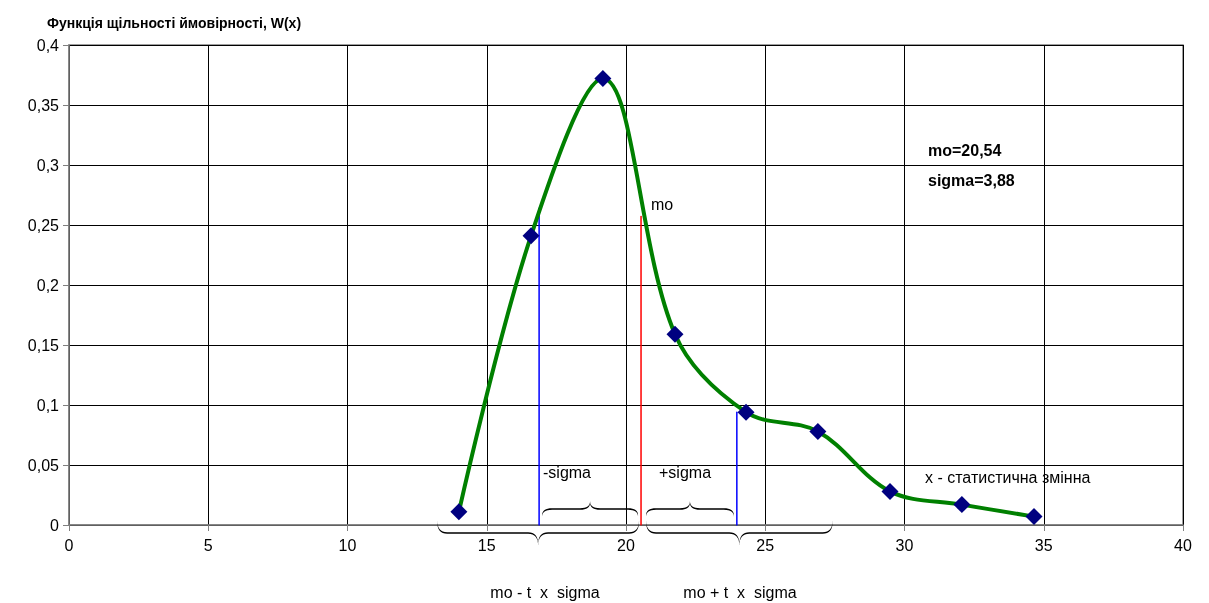  Describe the element at coordinates (662, 205) in the screenshot. I see `annotation: mo` at that location.